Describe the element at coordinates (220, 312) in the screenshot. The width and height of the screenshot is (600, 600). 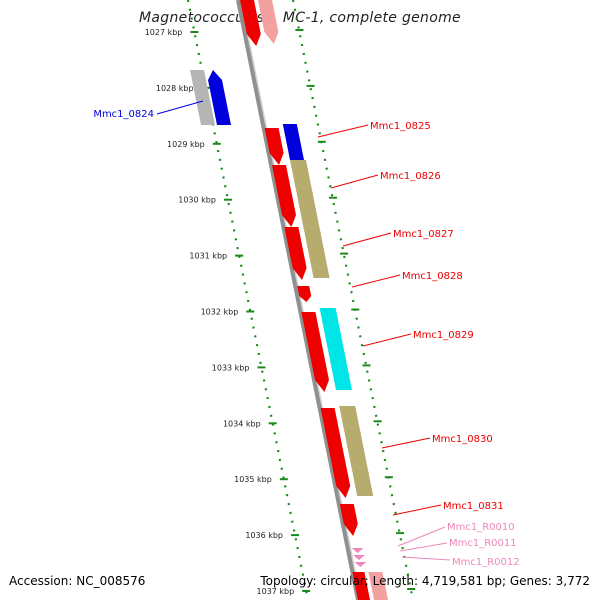
I see `tick-label: 1032 kbp` at that location.